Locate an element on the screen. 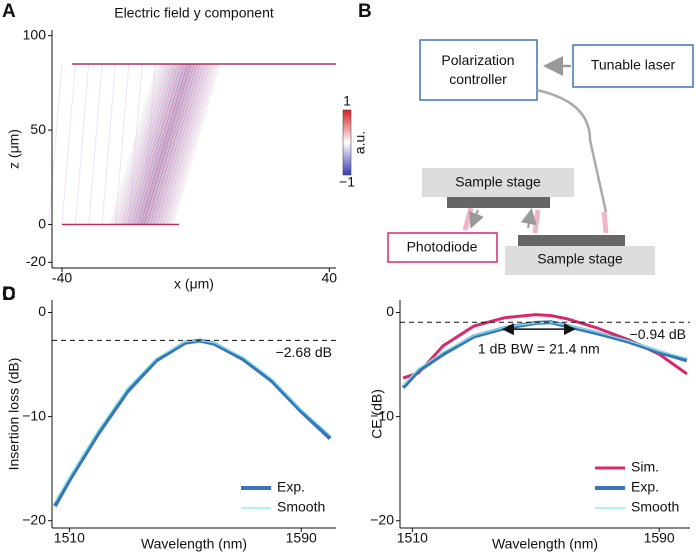  controller-label: Polarization controller is located at coordinates (477, 69).